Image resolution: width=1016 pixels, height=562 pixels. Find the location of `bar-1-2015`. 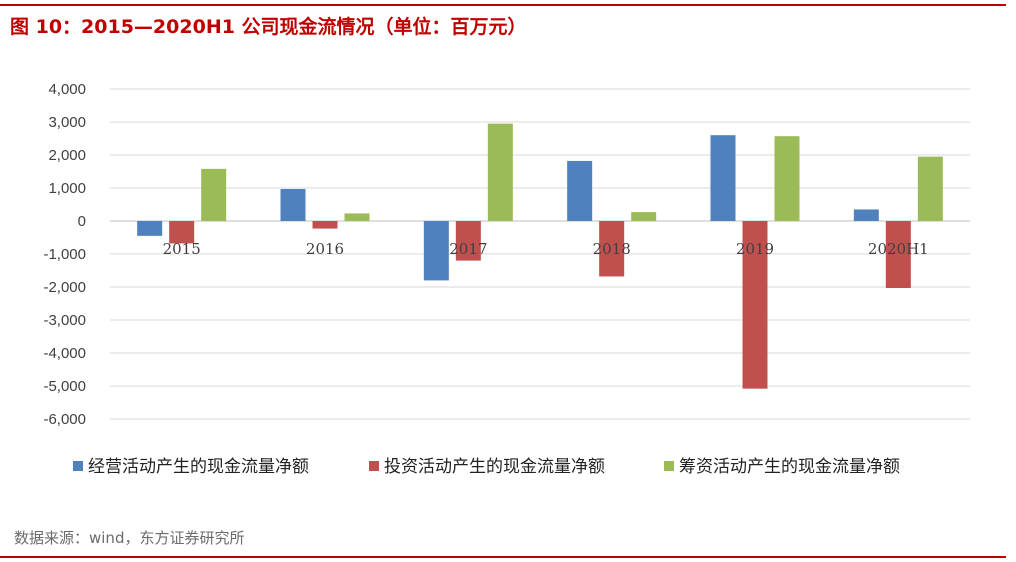

bar-1-2015 is located at coordinates (150, 228).